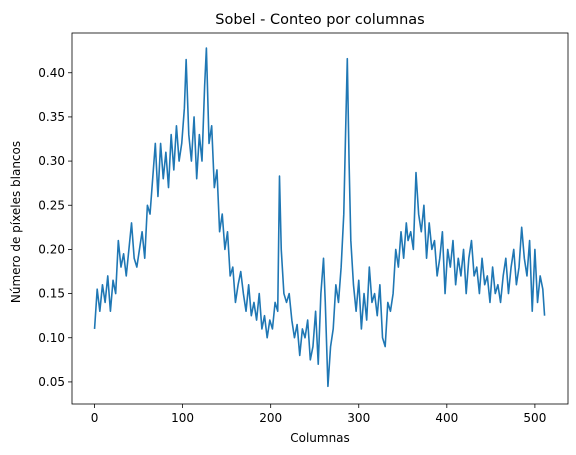 Image resolution: width=576 pixels, height=455 pixels. I want to click on x-tick-label: 0, so click(95, 418).